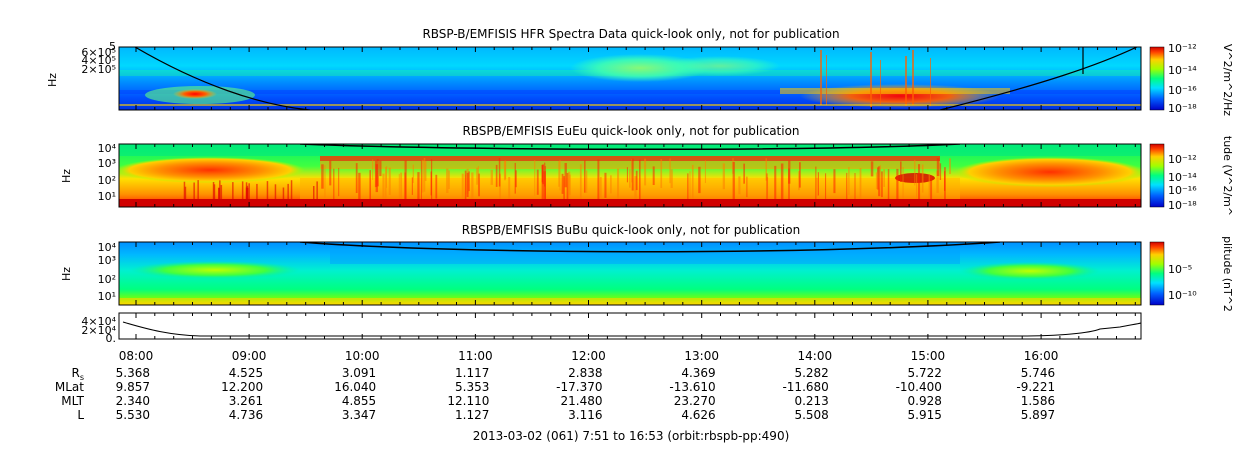  I want to click on panel4-ytick: 2×10⁴, so click(98, 330).